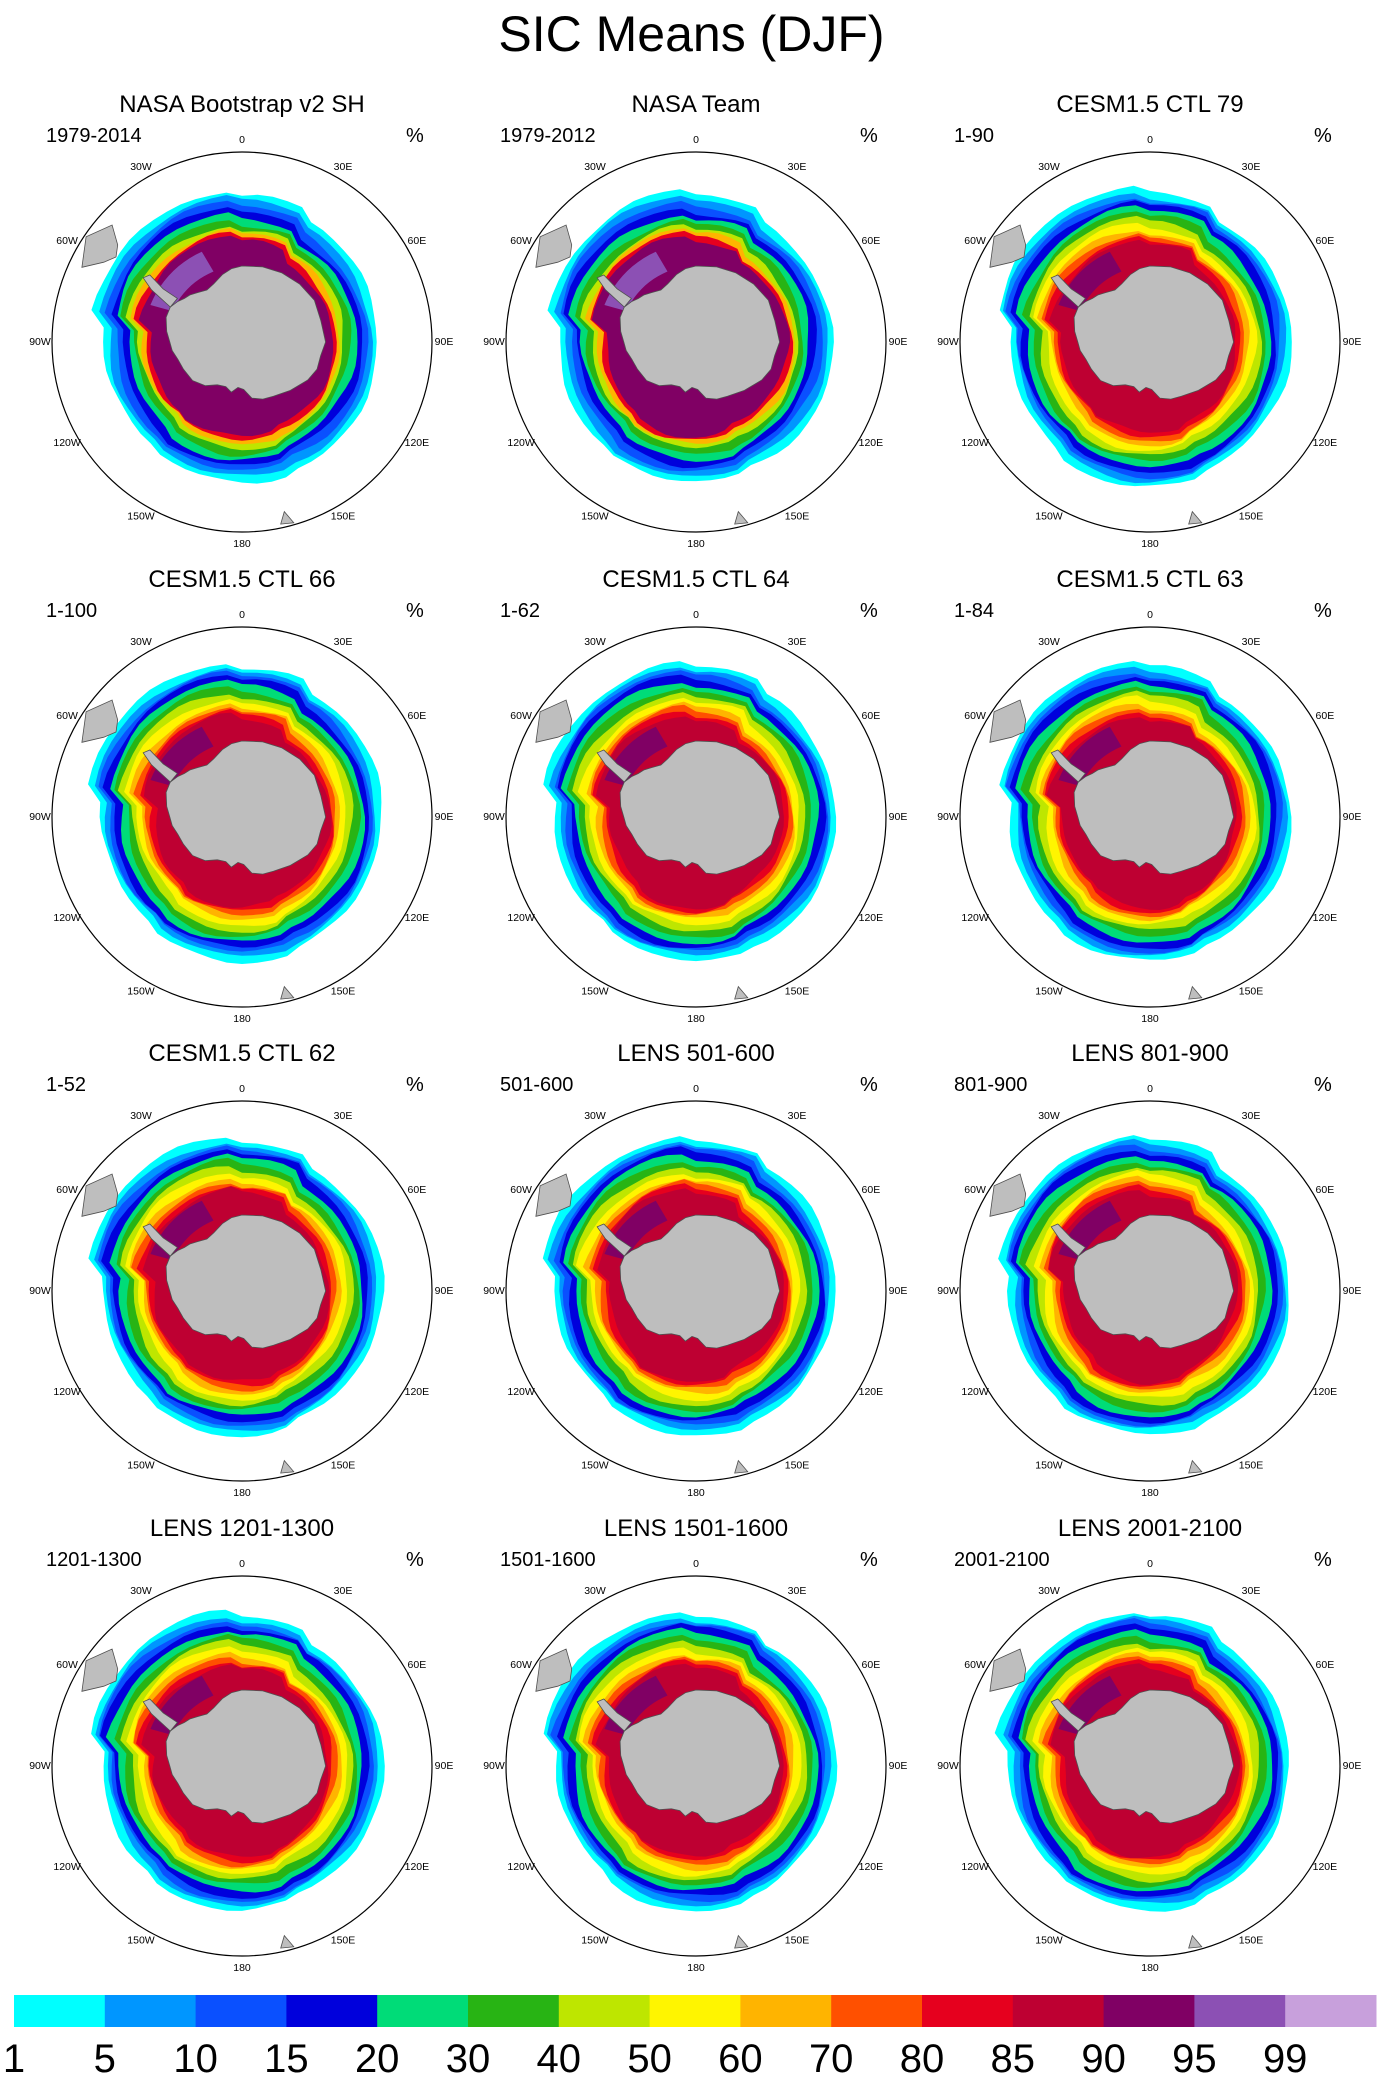 The width and height of the screenshot is (1383, 2082). Describe the element at coordinates (241, 1053) in the screenshot. I see `panel-title: CESM1.5 CTL 62` at that location.